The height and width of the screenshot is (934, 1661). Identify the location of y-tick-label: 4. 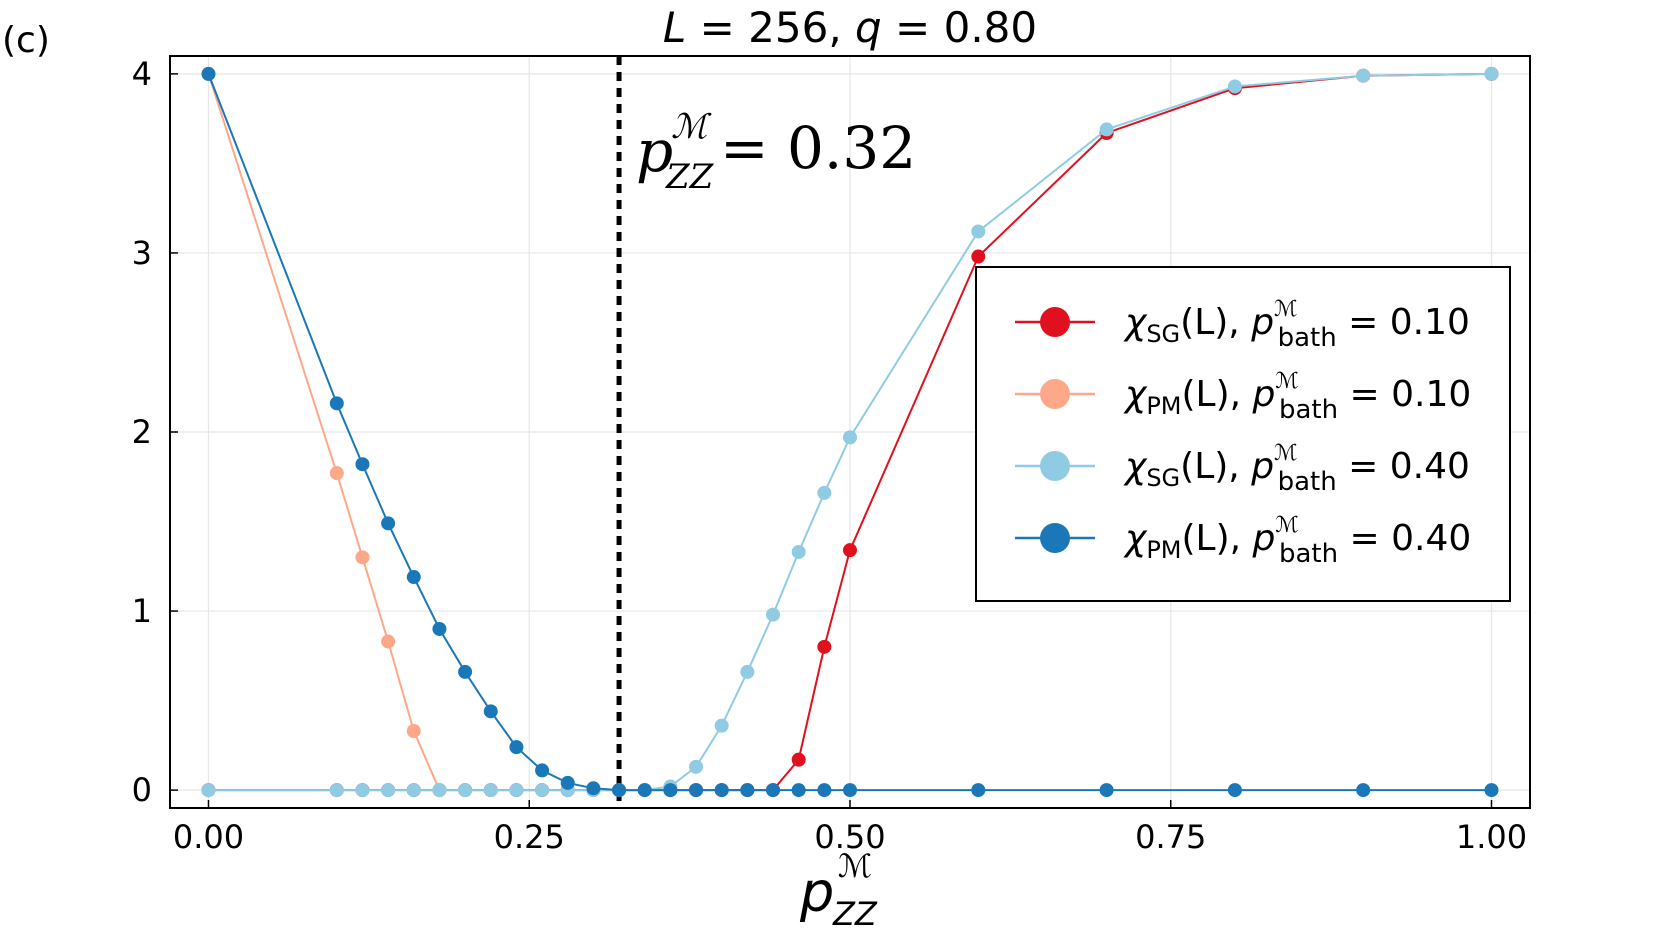
(142, 74).